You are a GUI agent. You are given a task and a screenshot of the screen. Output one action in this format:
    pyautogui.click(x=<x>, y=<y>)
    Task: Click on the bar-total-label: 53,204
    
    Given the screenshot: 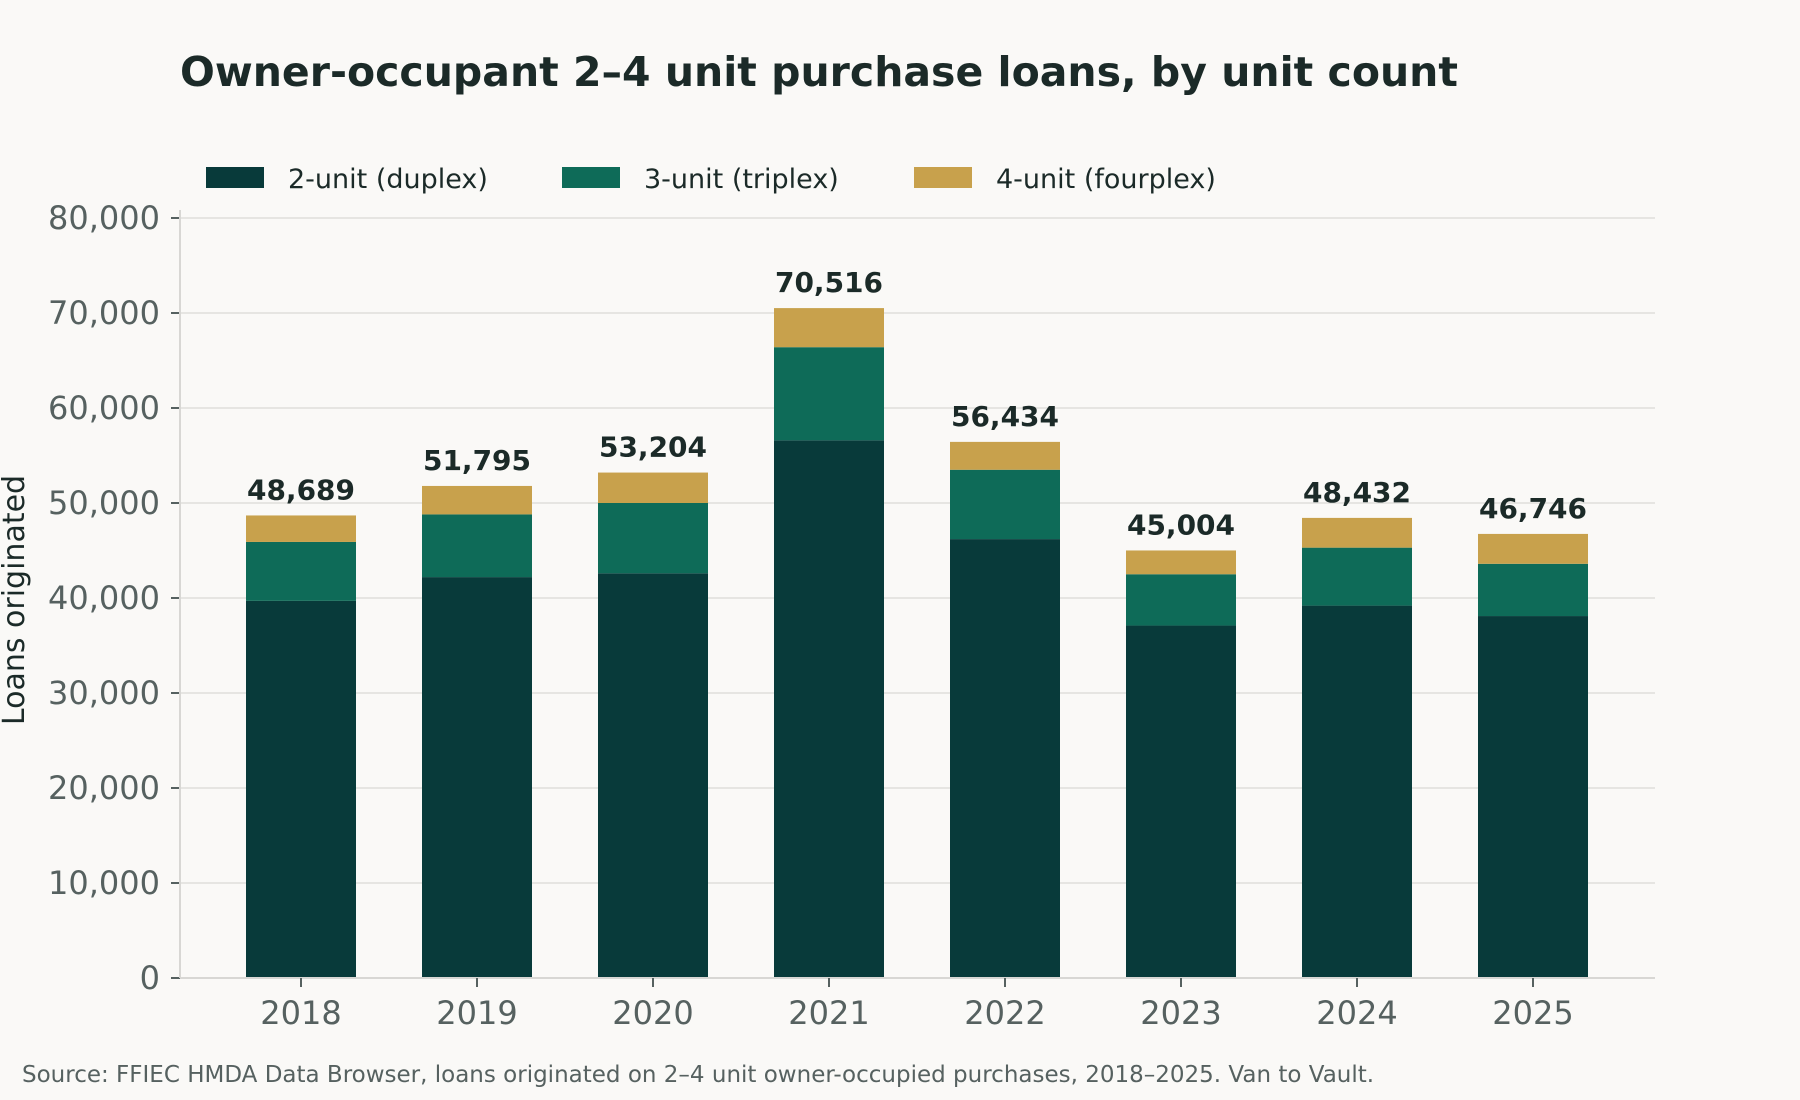 What is the action you would take?
    pyautogui.click(x=653, y=447)
    